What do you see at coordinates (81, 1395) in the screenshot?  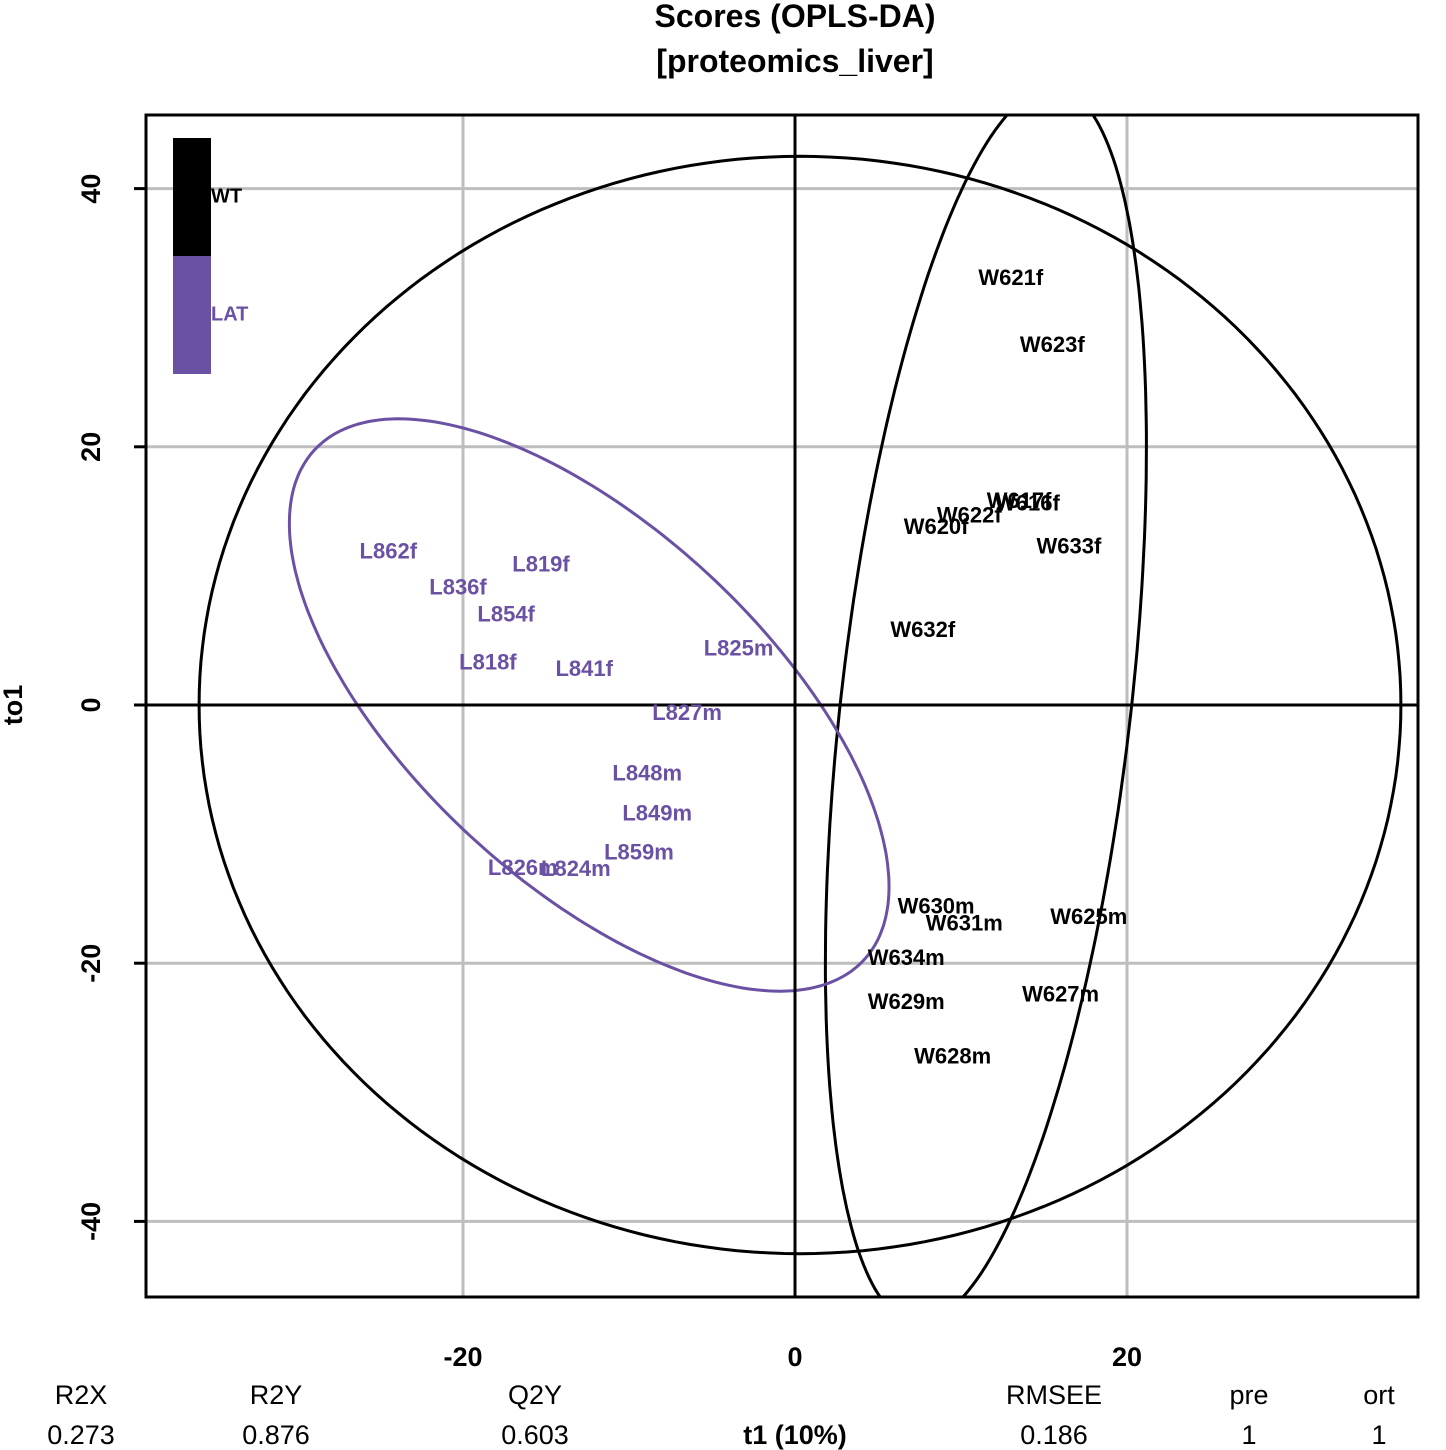 I see `stat-name-r2x: R2X` at bounding box center [81, 1395].